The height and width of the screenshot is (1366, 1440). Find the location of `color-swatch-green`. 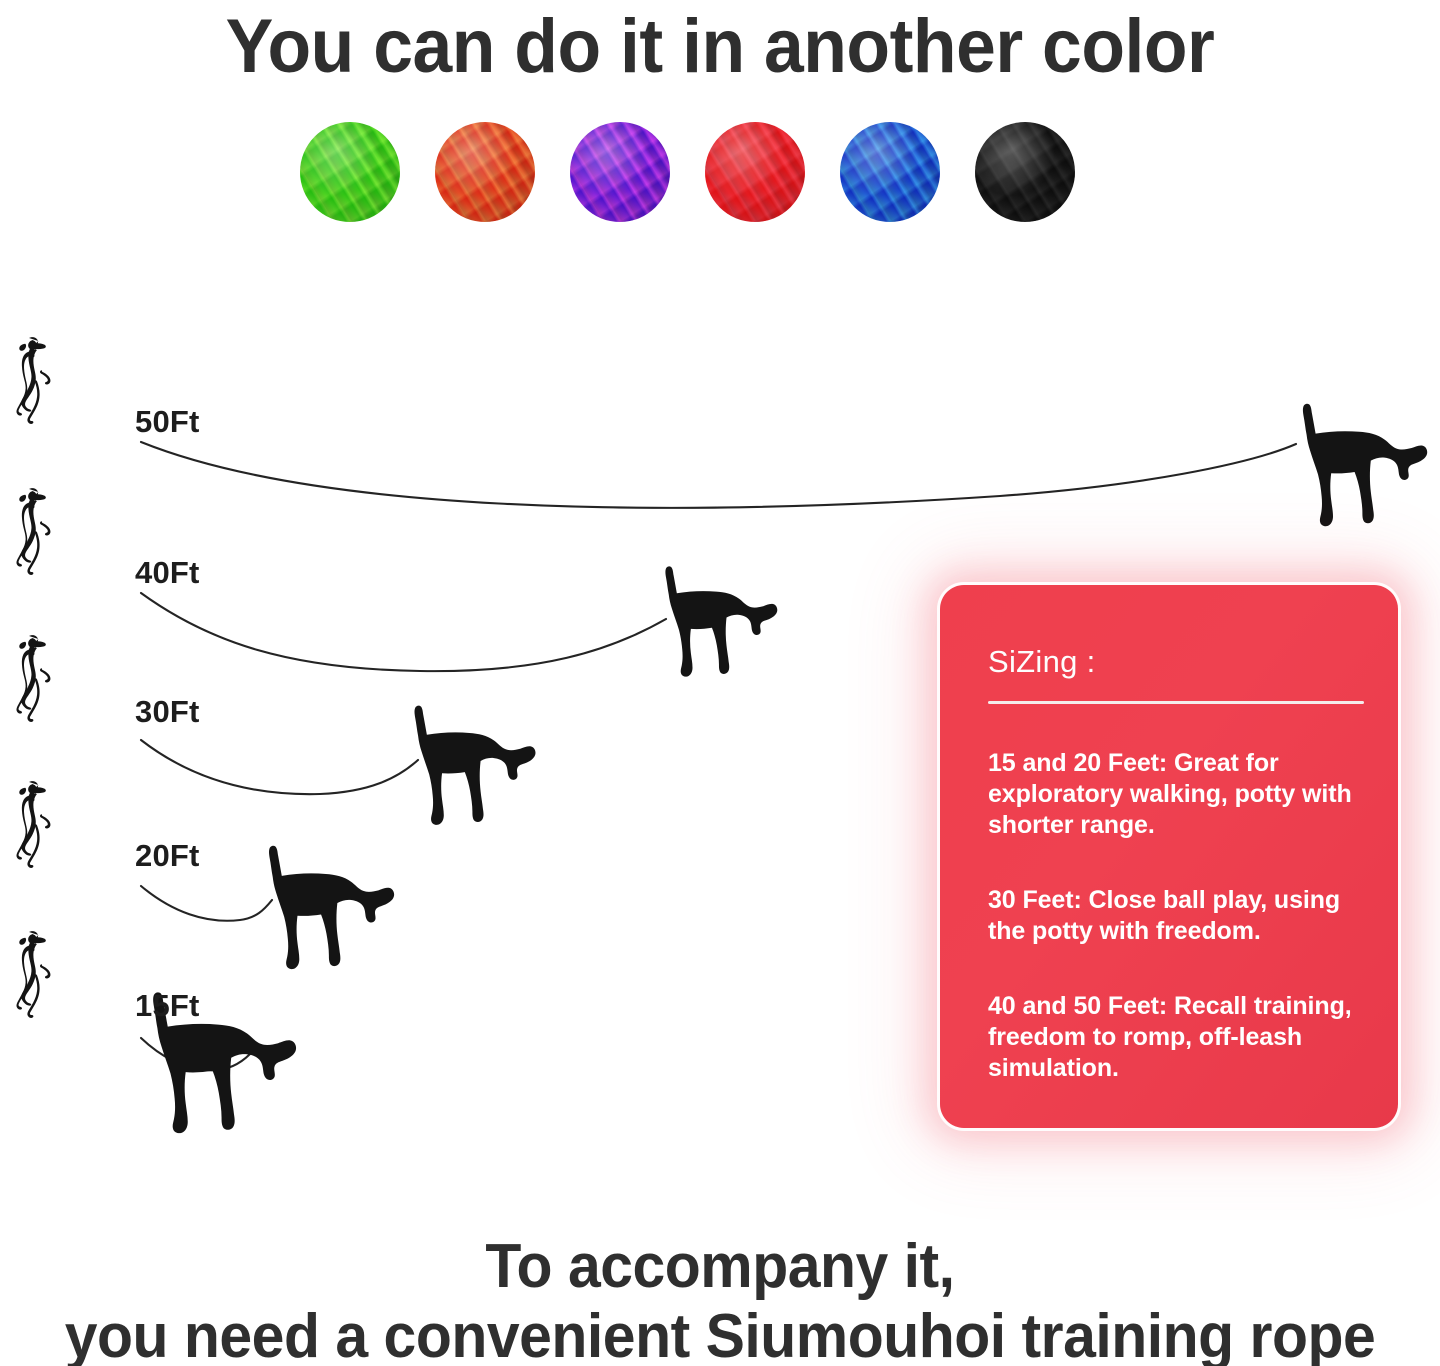

color-swatch-green is located at coordinates (350, 172).